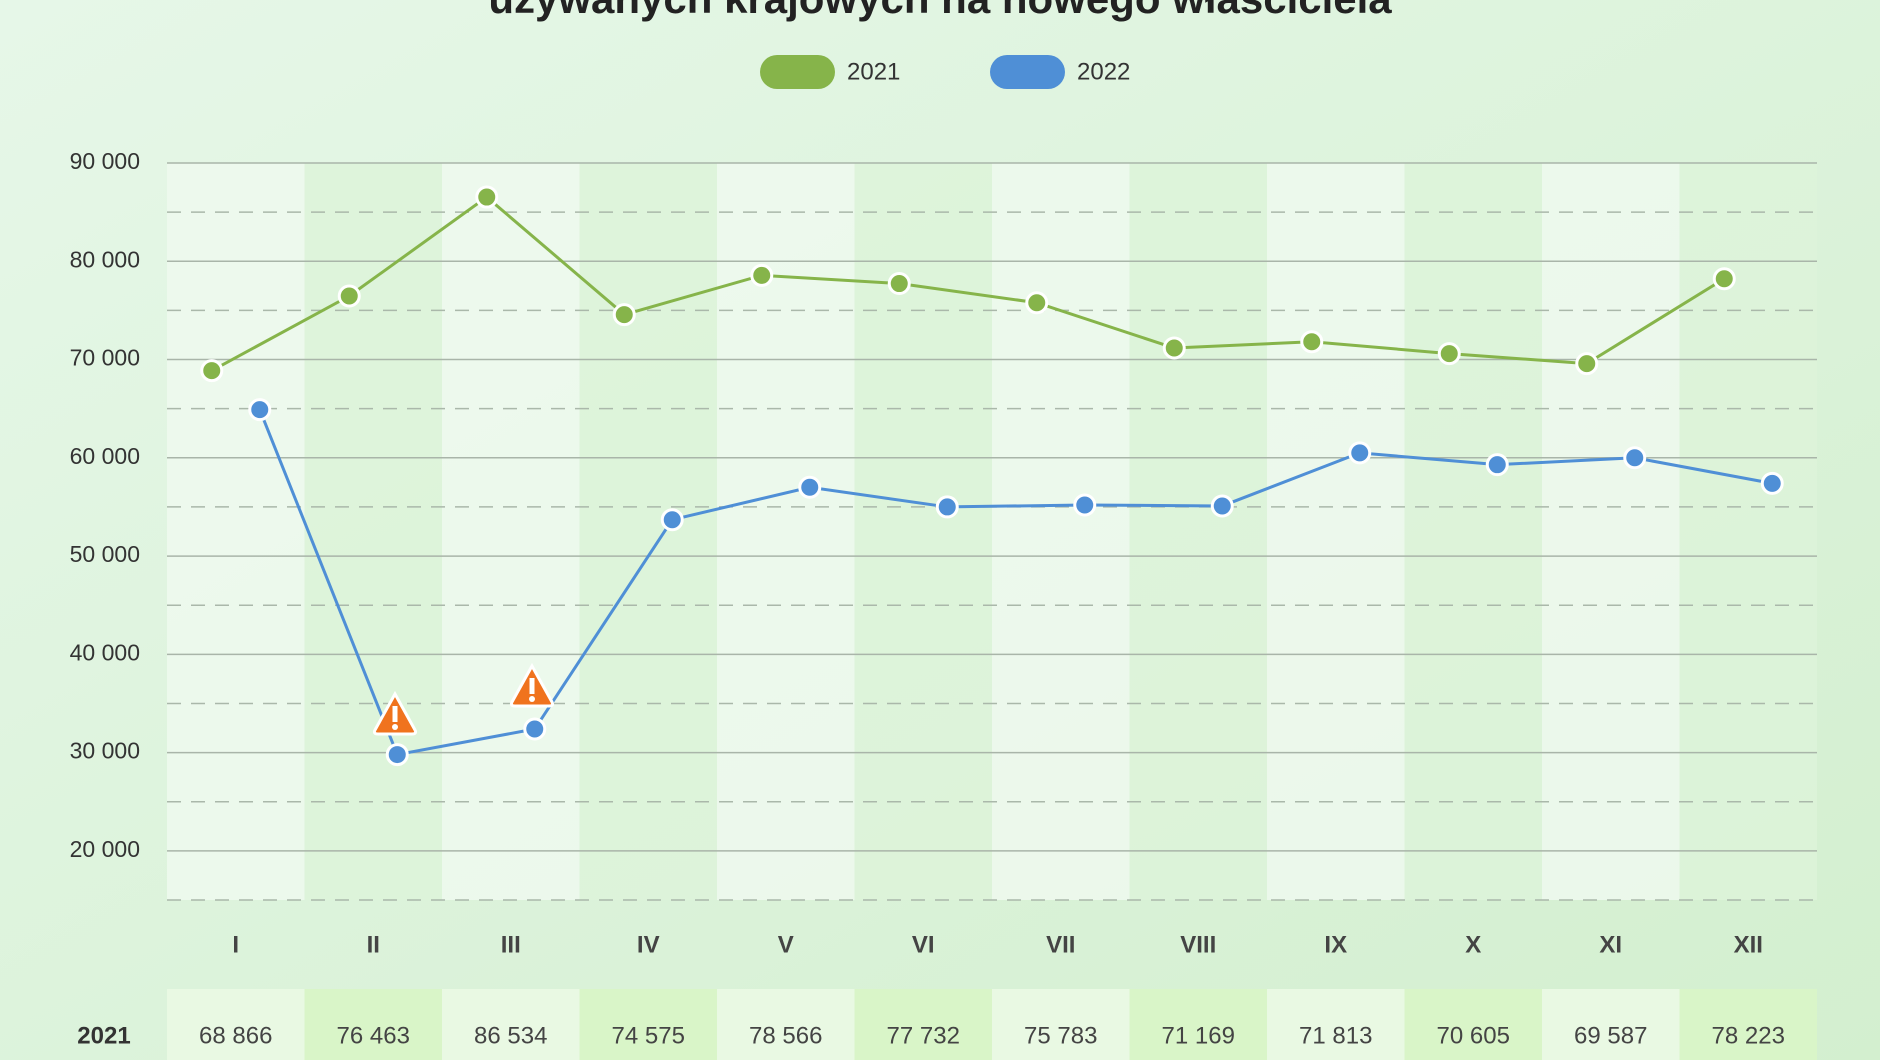 The width and height of the screenshot is (1880, 1060). I want to click on table-value: 75 783, so click(1060, 1035).